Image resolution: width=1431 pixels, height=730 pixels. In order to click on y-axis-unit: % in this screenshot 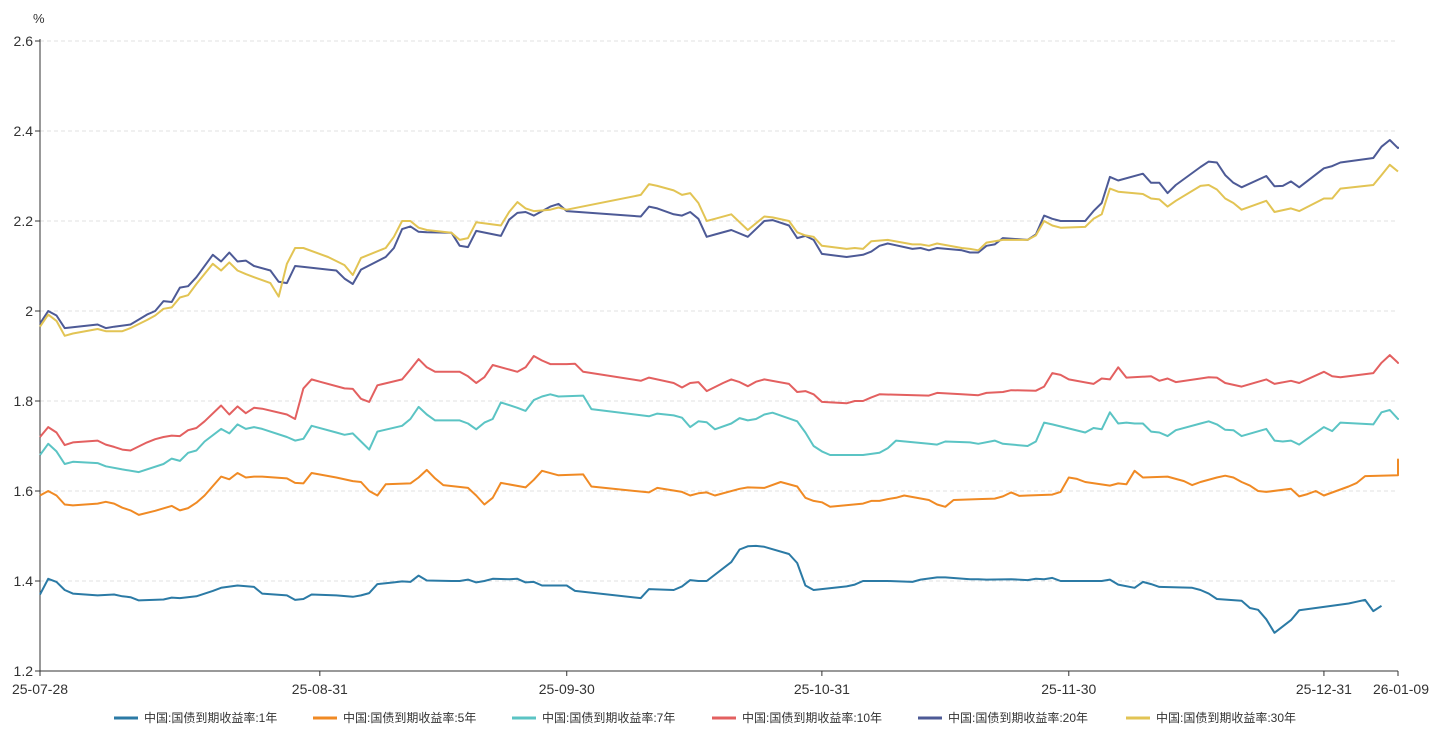, I will do `click(39, 18)`.